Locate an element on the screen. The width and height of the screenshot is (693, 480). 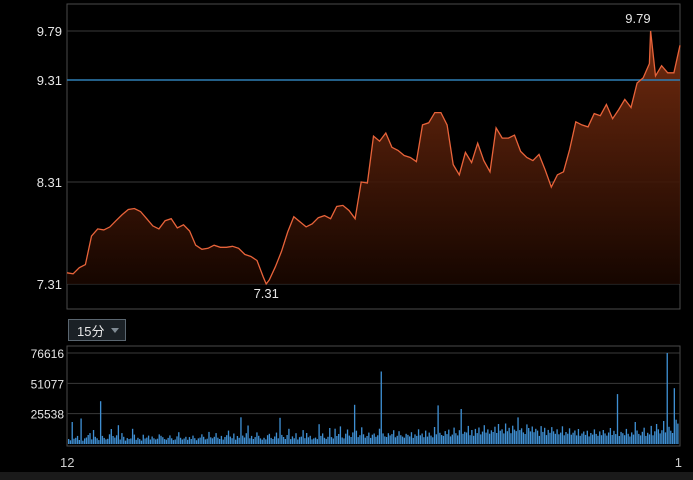
period-dropdown-value: 15分 is located at coordinates (91, 331).